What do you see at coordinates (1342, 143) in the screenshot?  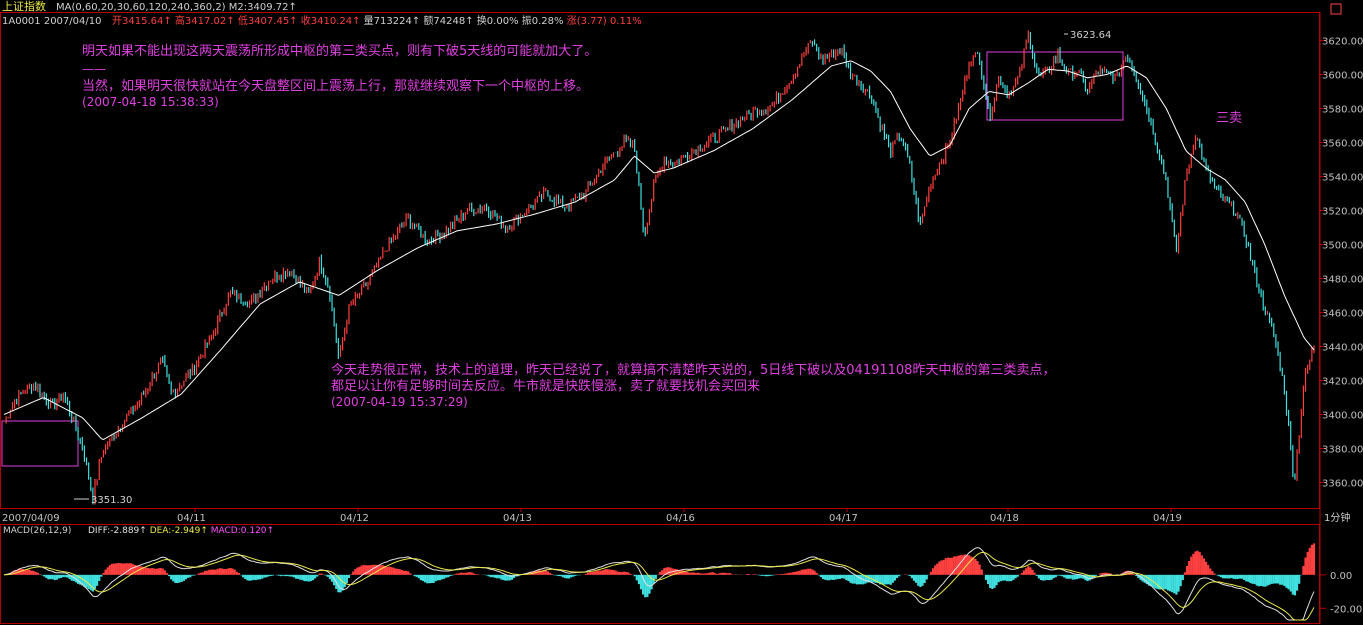 I see `price-tick-label: 3560.00` at bounding box center [1342, 143].